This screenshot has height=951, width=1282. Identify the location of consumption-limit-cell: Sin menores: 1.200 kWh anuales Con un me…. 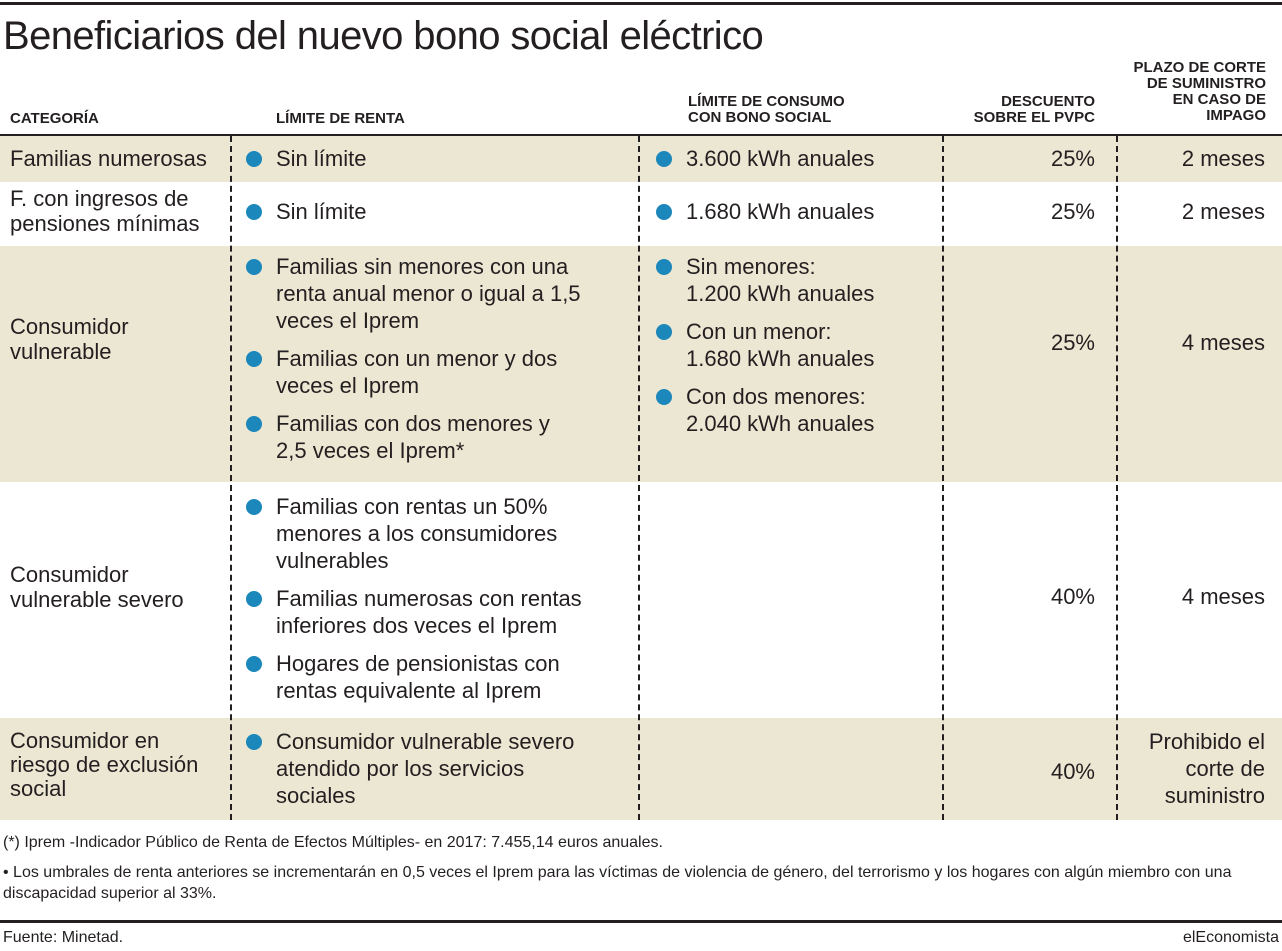
(796, 345).